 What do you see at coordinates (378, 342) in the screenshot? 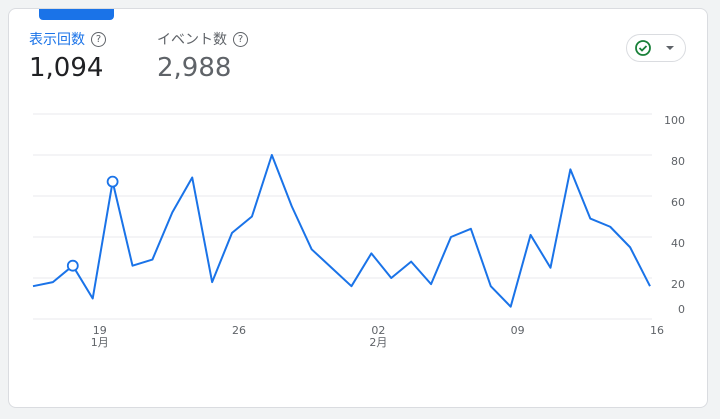
I see `x-month-label: 2月` at bounding box center [378, 342].